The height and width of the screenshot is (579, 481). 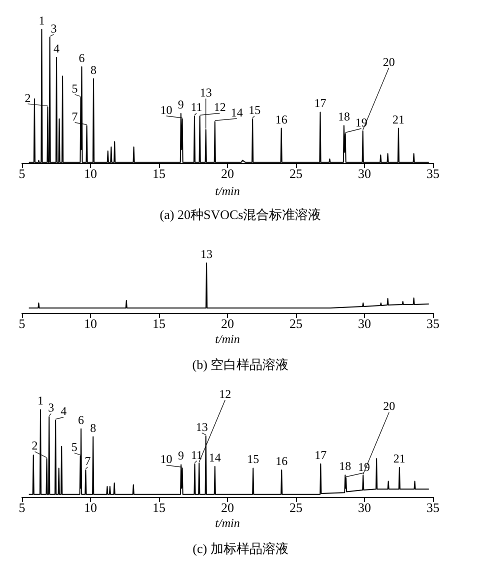 I want to click on text: (c) 加标样品溶液, so click(x=240, y=548).